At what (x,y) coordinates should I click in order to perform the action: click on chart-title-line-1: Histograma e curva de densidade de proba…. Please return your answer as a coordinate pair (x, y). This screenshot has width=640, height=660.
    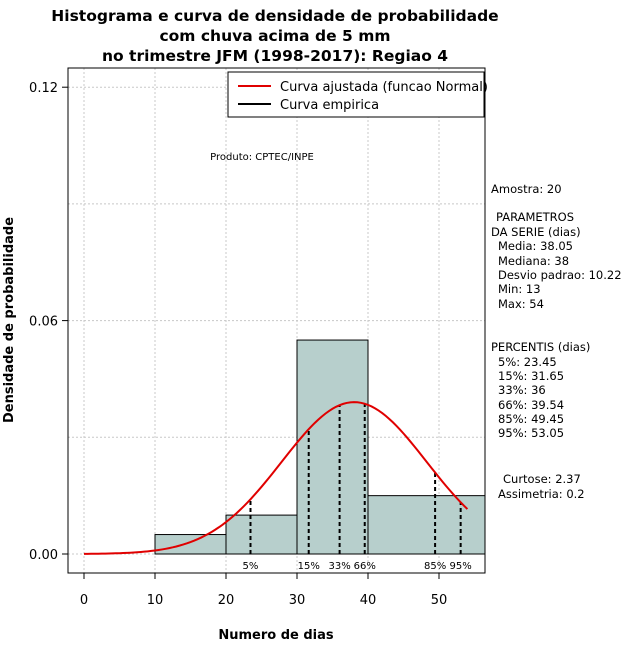
    Looking at the image, I should click on (274, 16).